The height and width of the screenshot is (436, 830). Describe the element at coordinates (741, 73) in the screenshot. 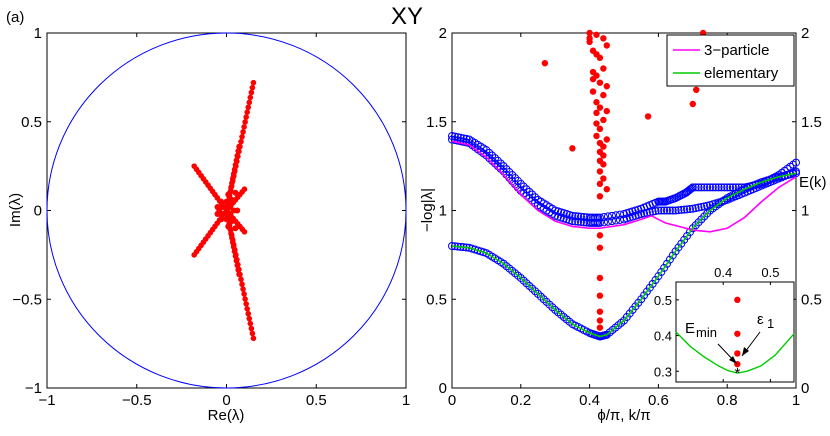

I see `legend-label-elementary: elementary` at that location.